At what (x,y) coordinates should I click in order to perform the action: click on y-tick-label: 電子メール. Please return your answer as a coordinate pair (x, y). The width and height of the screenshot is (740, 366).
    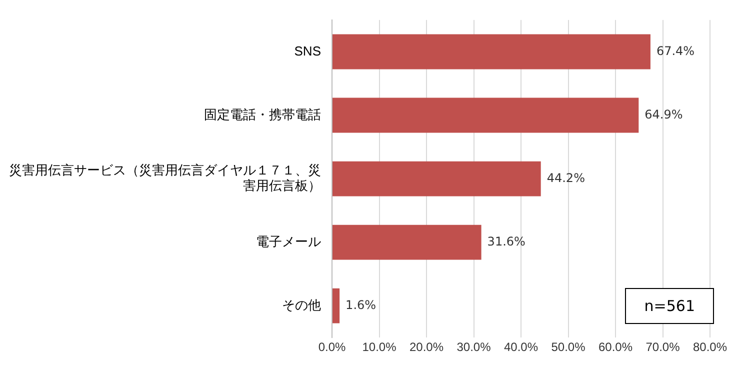
    Looking at the image, I should click on (288, 241).